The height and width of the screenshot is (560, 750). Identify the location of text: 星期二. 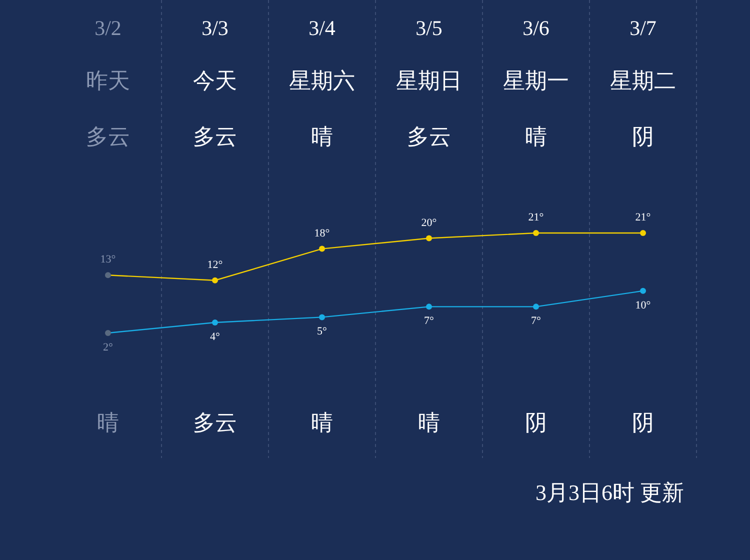
(643, 81).